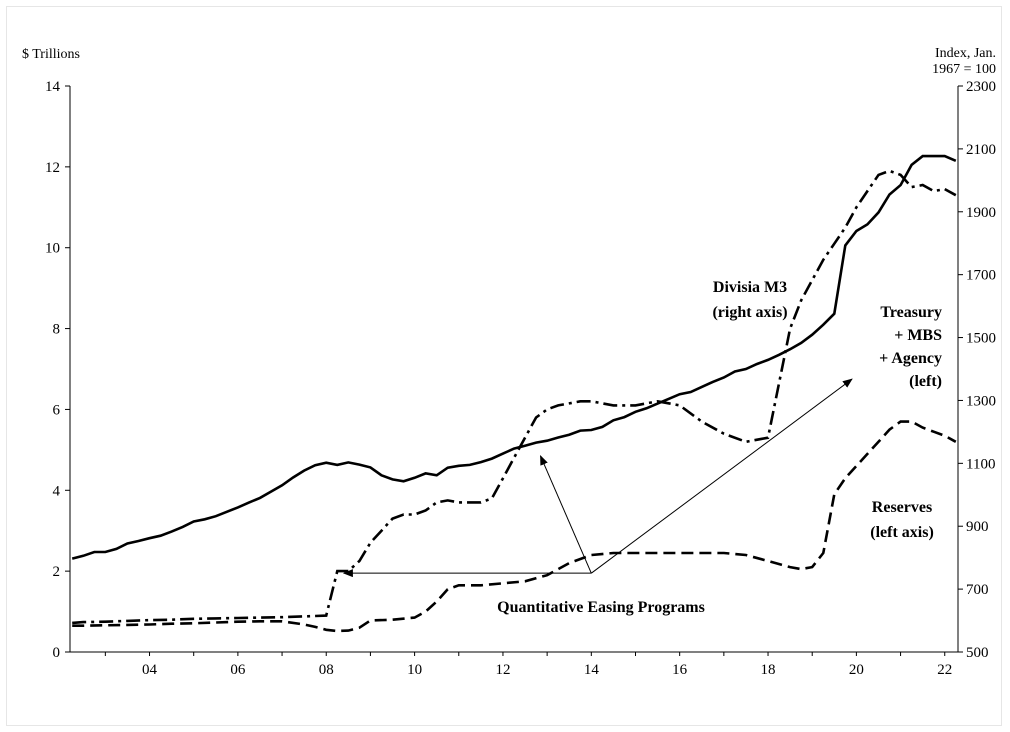 The height and width of the screenshot is (732, 1010). I want to click on divisia-label-line2: (right axis), so click(749, 312).